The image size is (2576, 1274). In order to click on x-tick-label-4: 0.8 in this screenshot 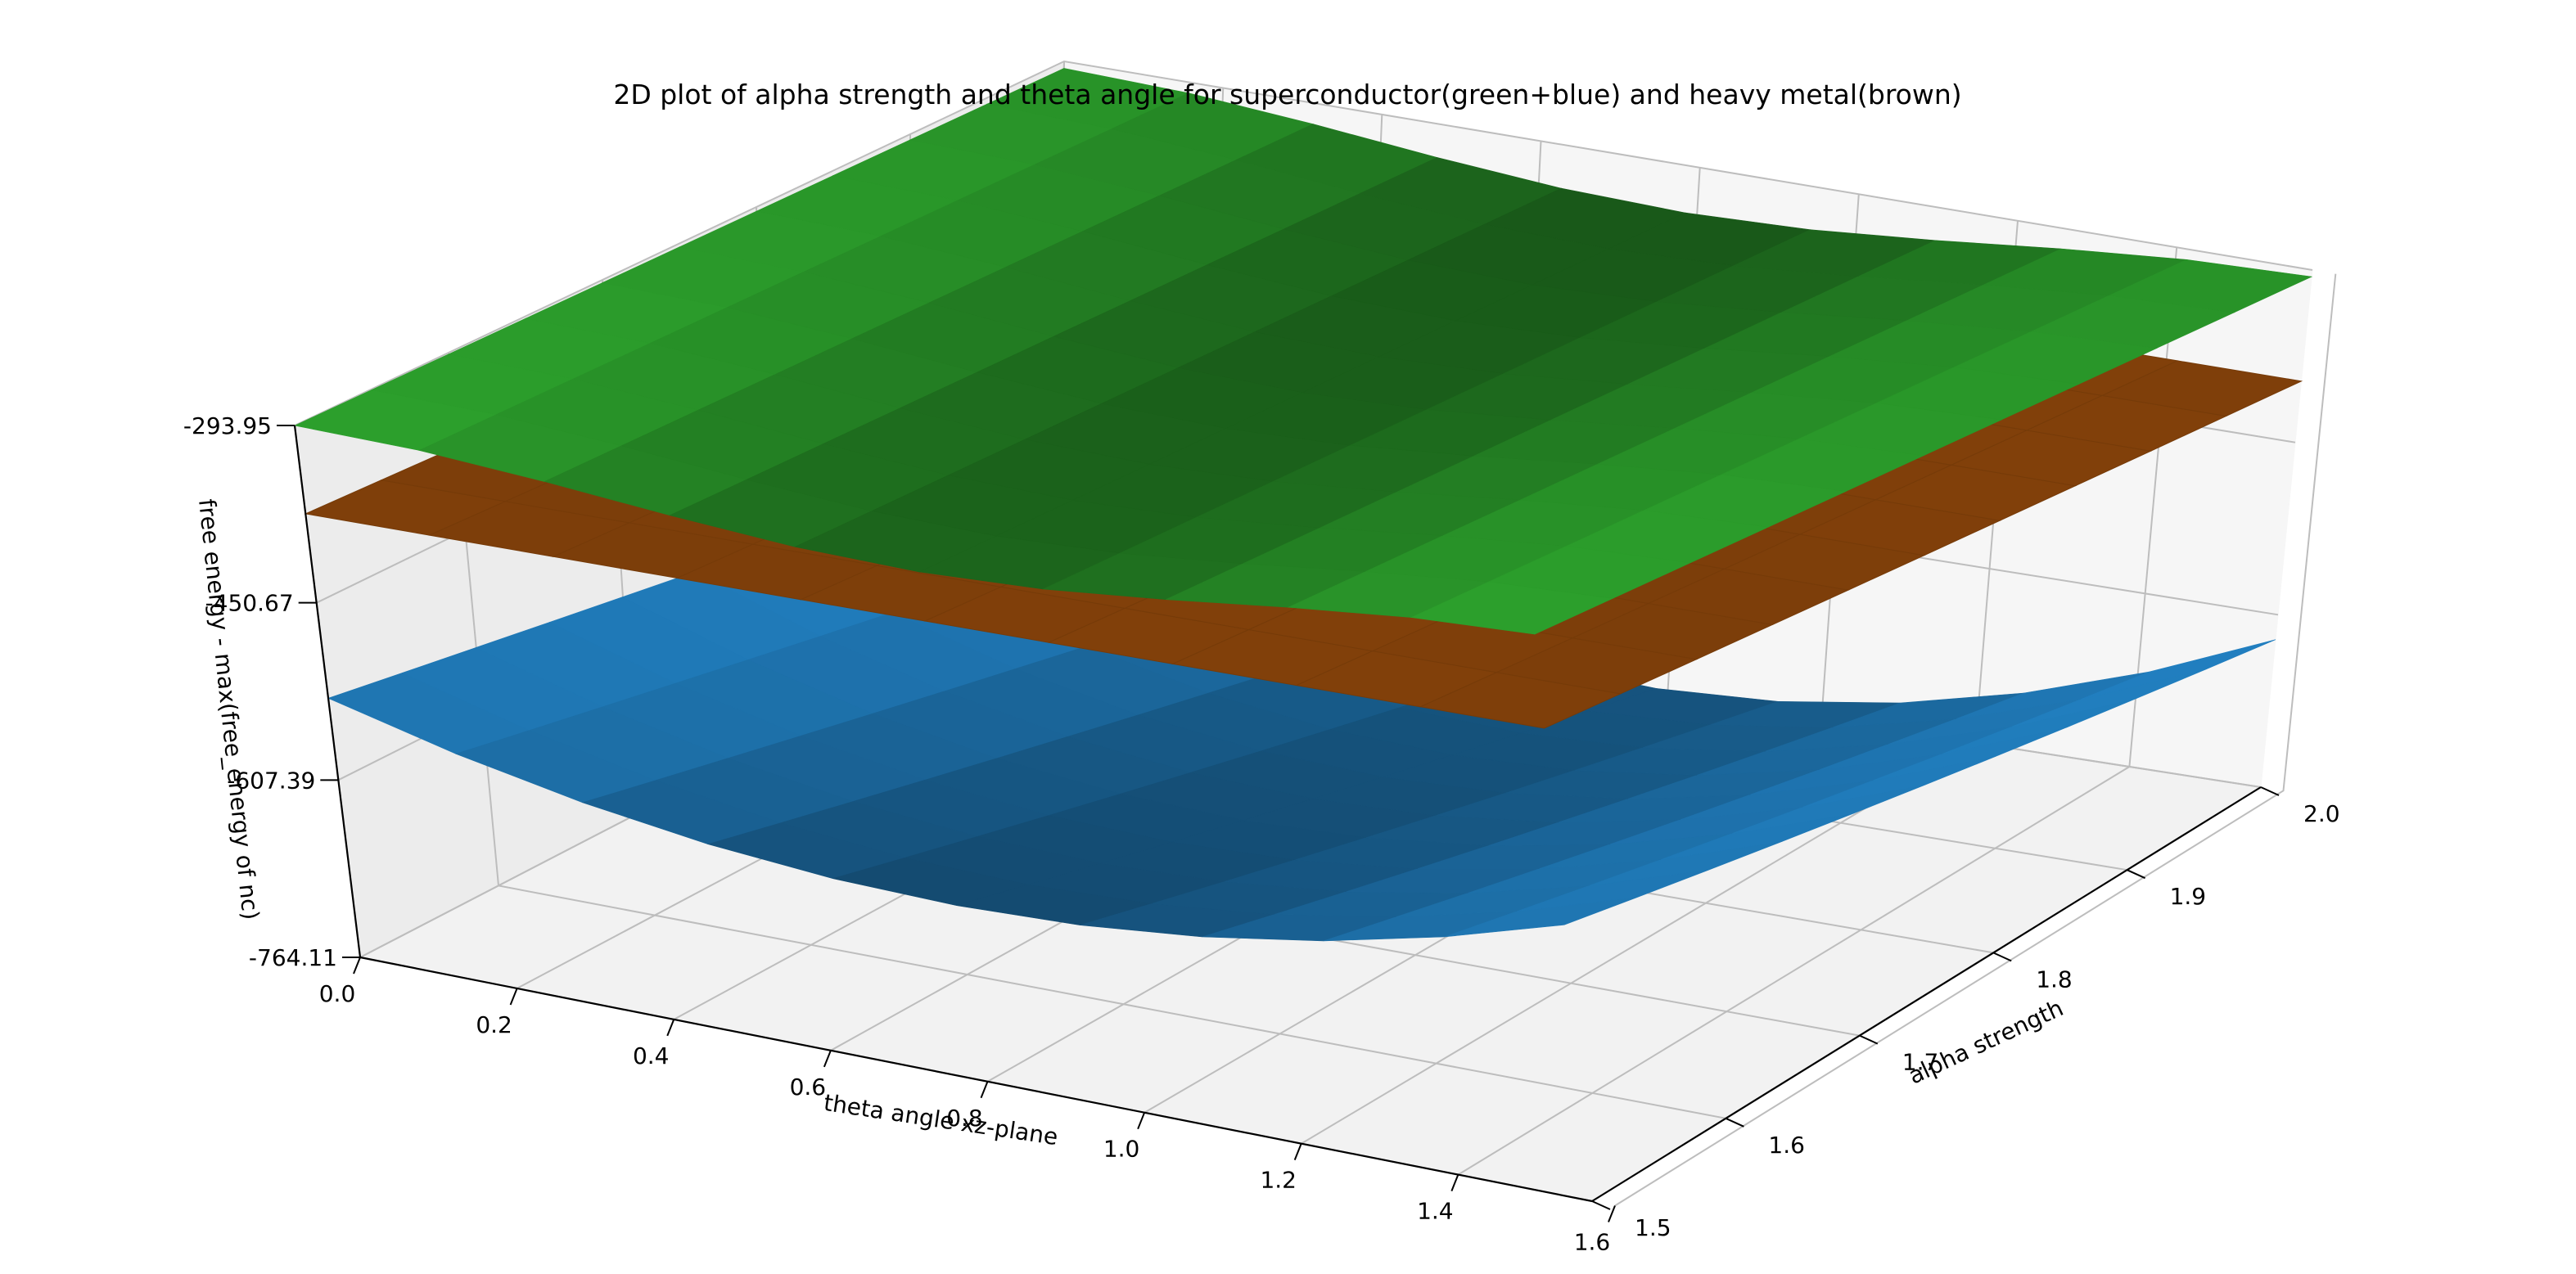, I will do `click(964, 1119)`.